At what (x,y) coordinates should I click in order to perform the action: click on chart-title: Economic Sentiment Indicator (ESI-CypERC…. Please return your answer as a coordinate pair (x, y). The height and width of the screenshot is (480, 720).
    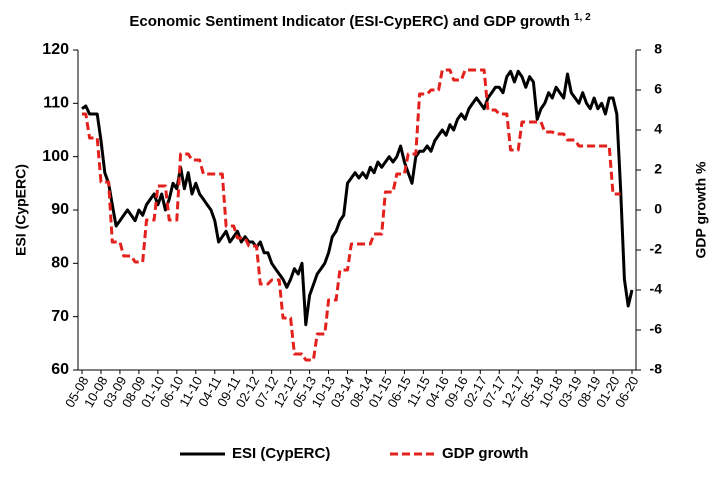
    Looking at the image, I should click on (360, 21).